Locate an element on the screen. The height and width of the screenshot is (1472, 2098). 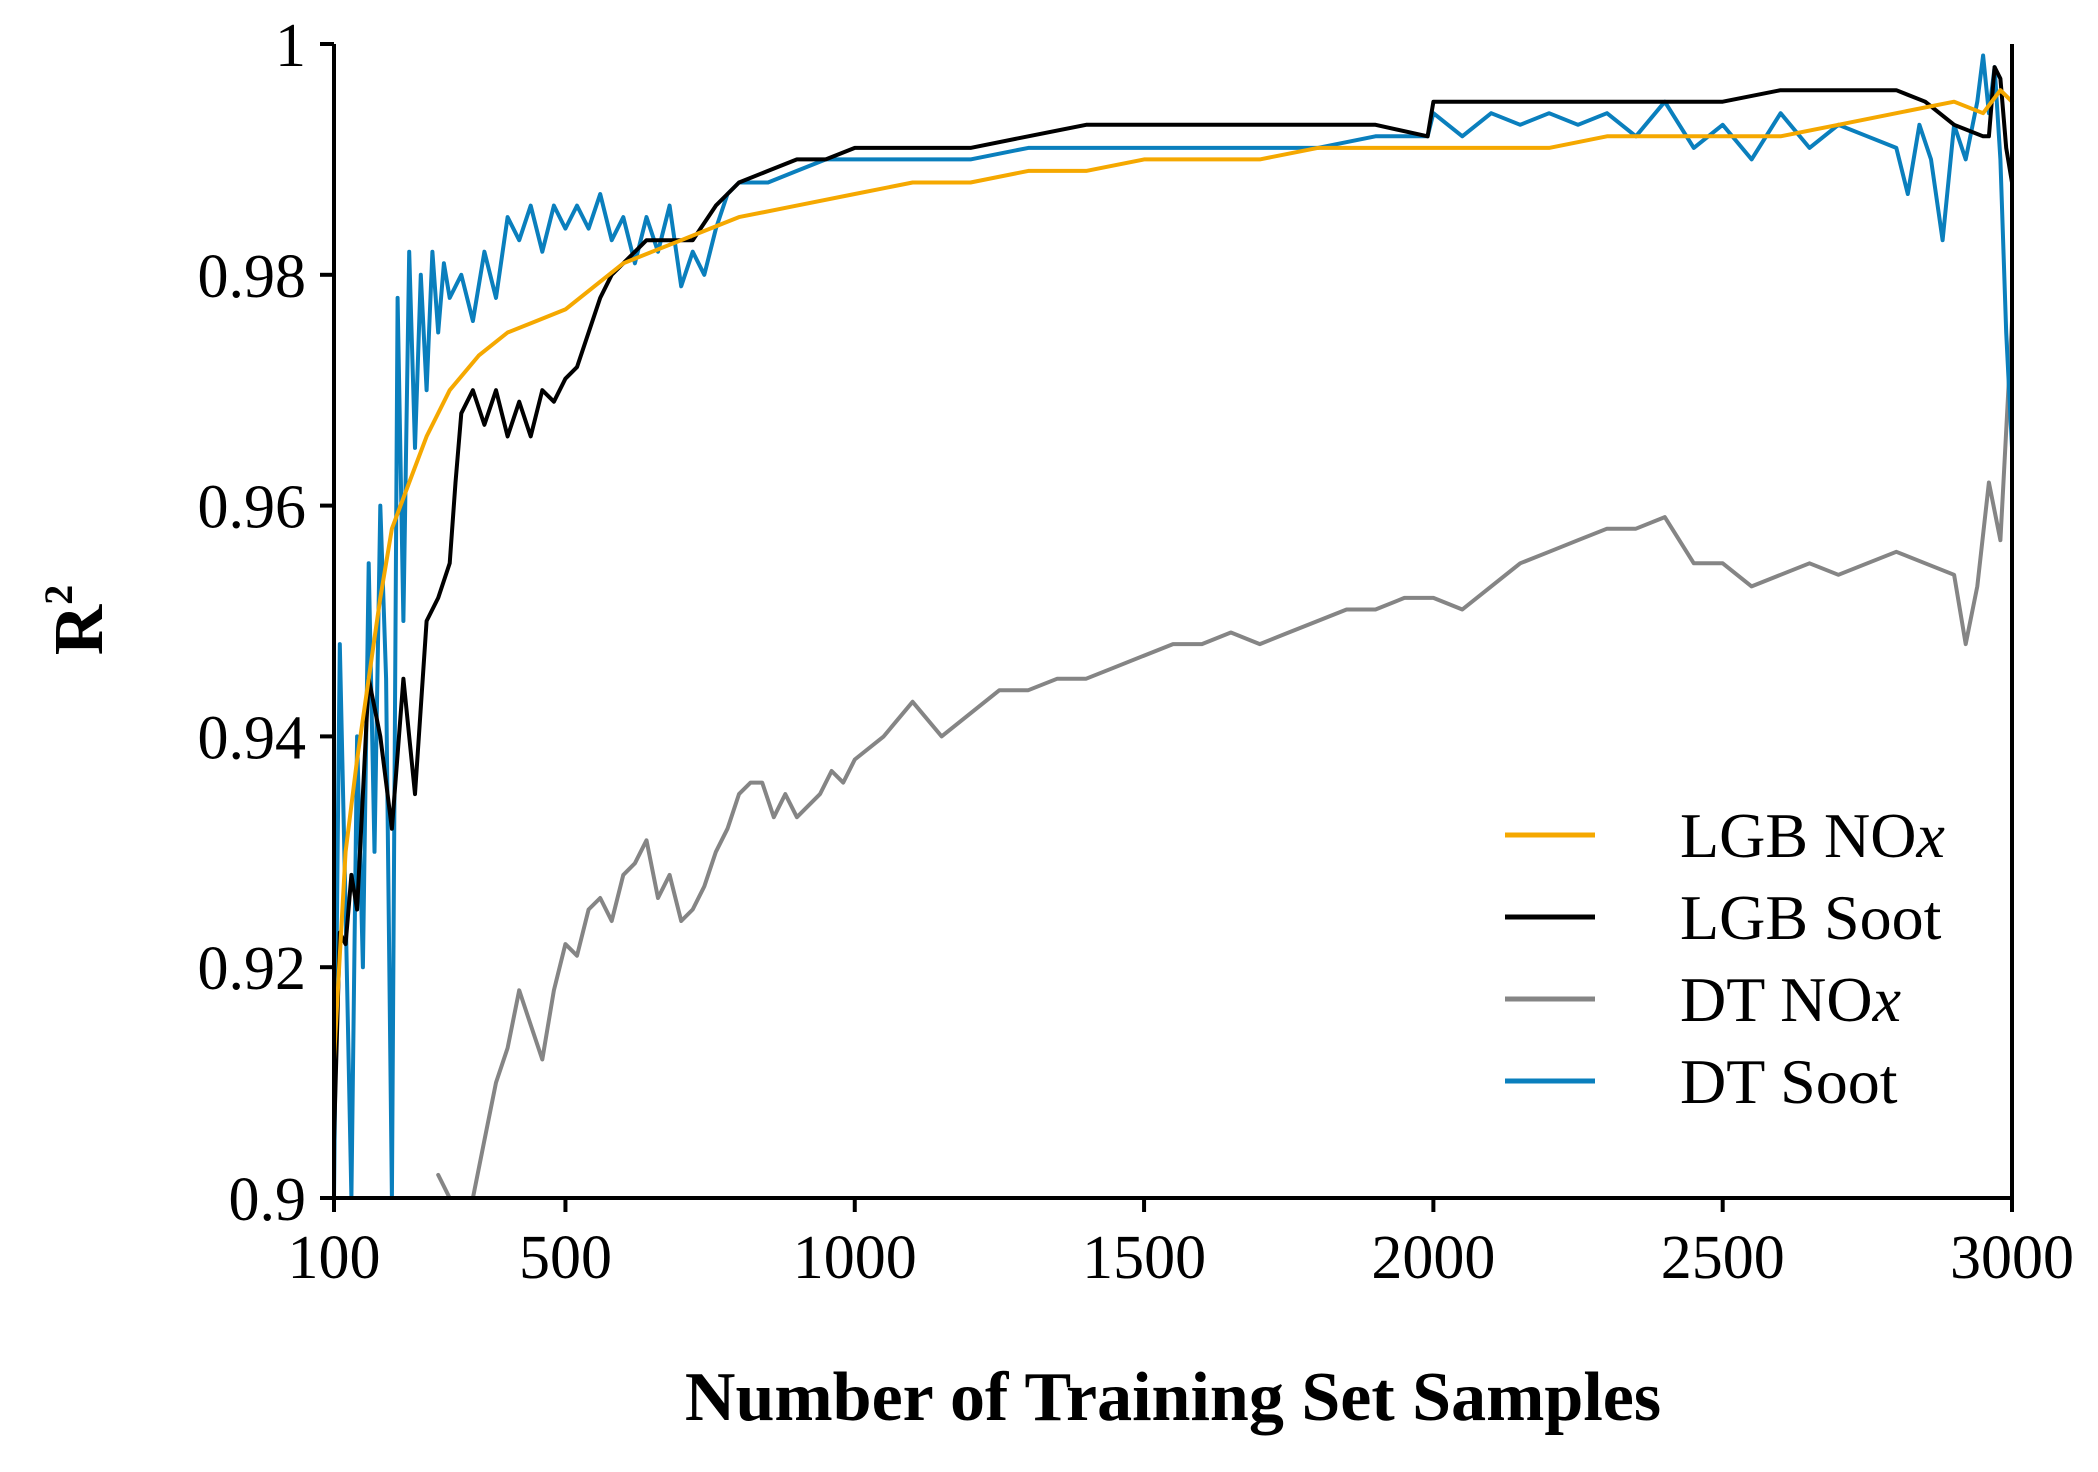
x-tick-label: 2000 is located at coordinates (1433, 1258).